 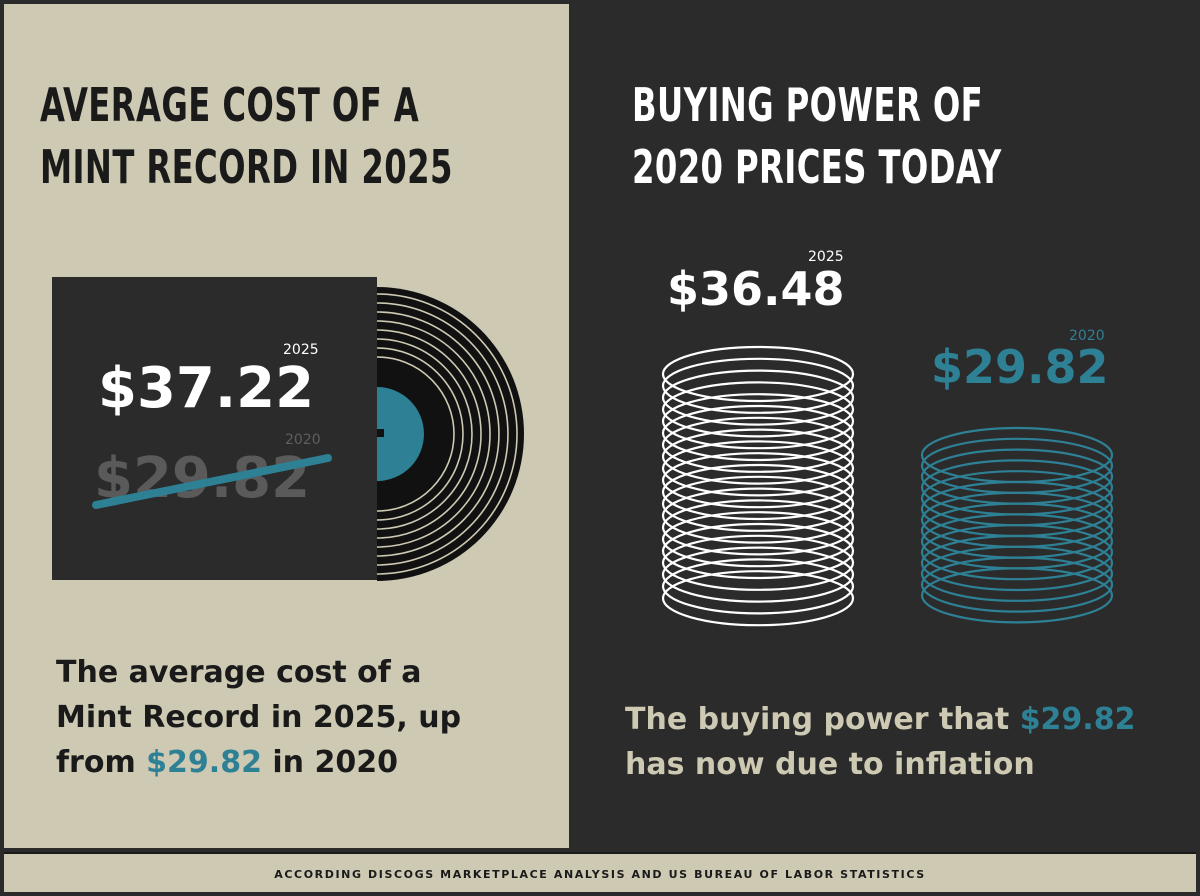 What do you see at coordinates (246, 167) in the screenshot?
I see `left-title-line2: MINT RECORD IN 2025` at bounding box center [246, 167].